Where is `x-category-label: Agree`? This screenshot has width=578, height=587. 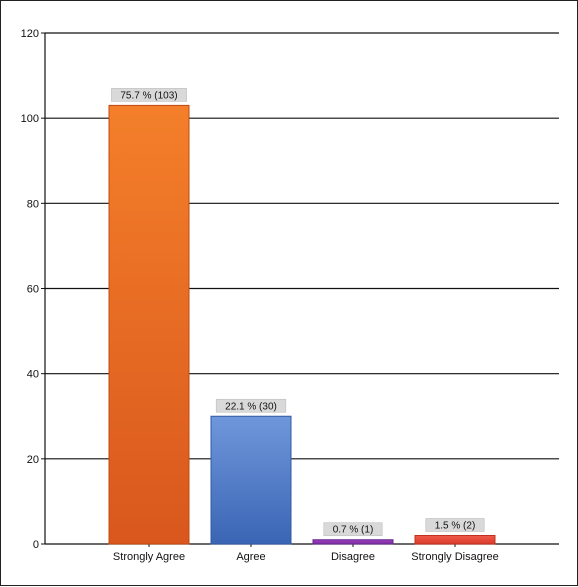 x-category-label: Agree is located at coordinates (250, 557).